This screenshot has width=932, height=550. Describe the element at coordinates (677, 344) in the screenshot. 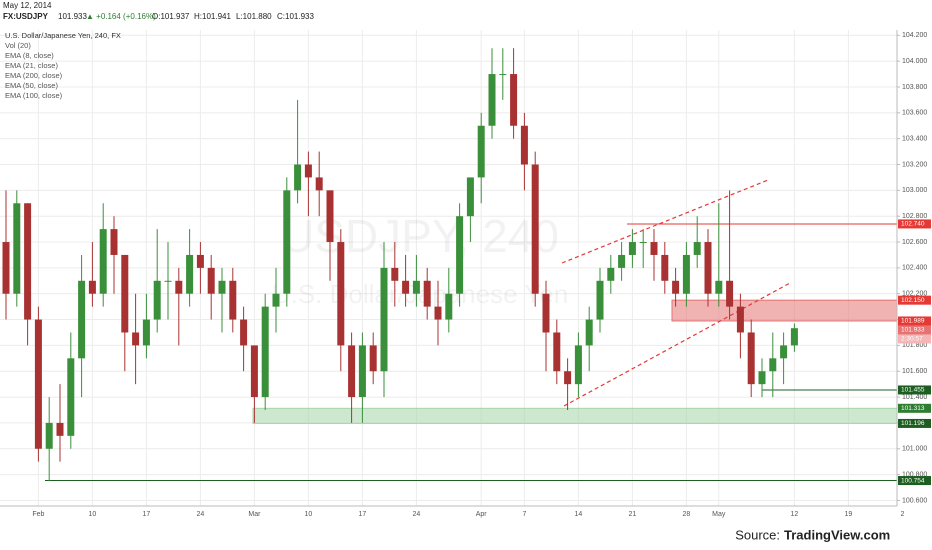

I see `channel-lower` at that location.